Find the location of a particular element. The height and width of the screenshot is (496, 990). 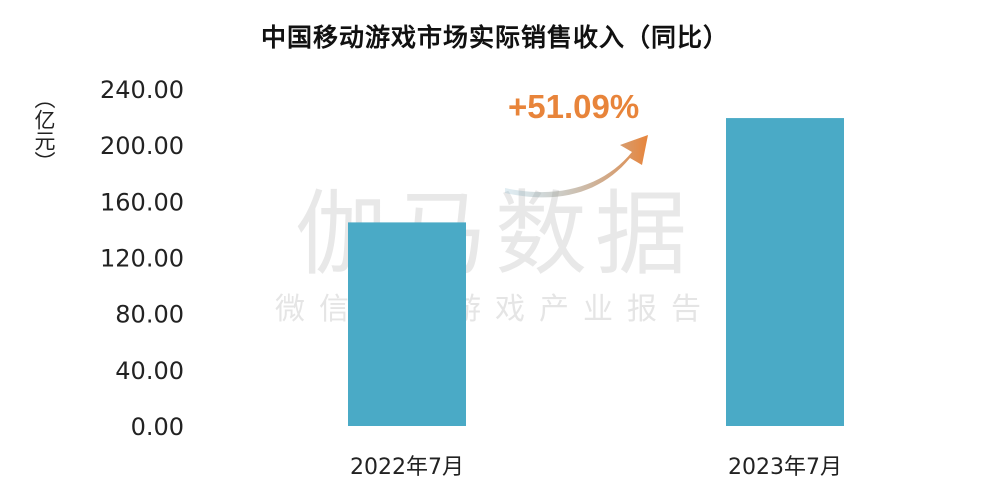

y-axis-label: （亿元） is located at coordinates (44, 130).